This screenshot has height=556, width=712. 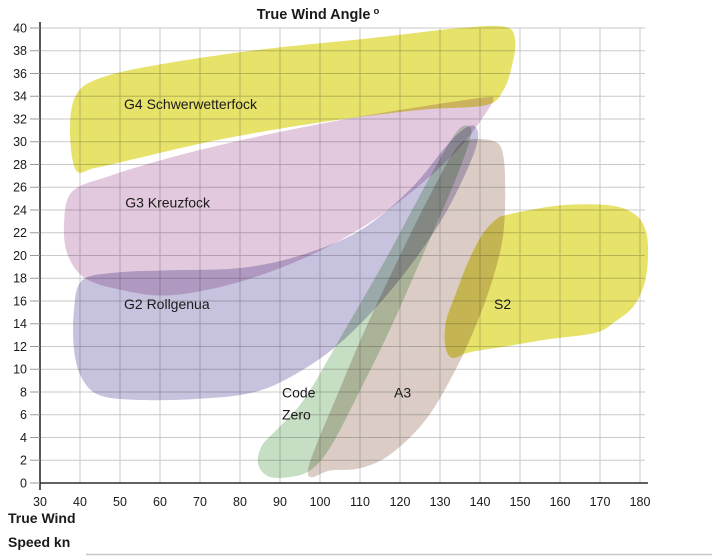 What do you see at coordinates (20, 301) in the screenshot?
I see `y-tick-label: 16` at bounding box center [20, 301].